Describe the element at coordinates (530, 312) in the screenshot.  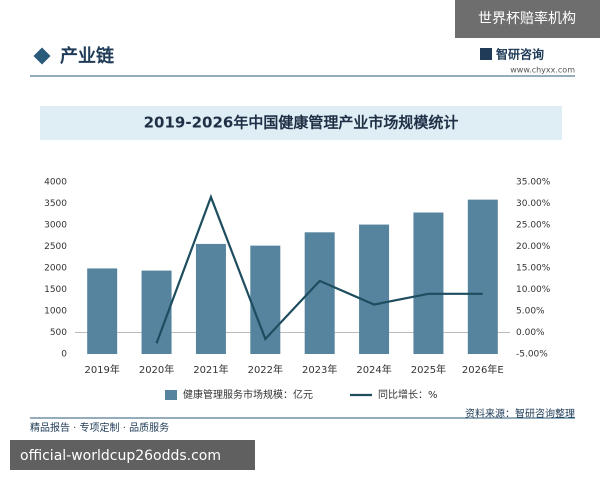
I see `y2-tick-label: 5.00%` at that location.